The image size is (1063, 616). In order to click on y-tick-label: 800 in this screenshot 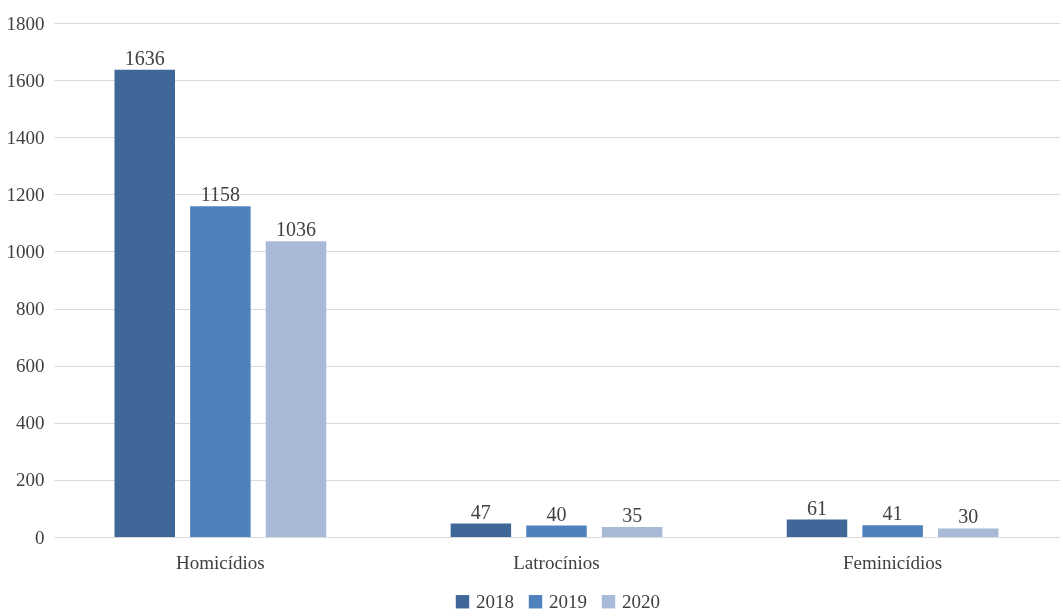, I will do `click(30, 309)`.